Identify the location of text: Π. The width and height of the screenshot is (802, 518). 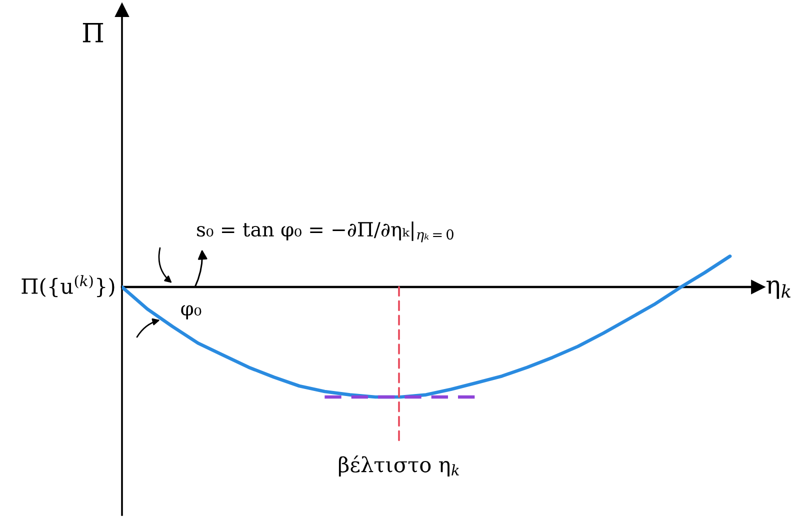
(93, 32).